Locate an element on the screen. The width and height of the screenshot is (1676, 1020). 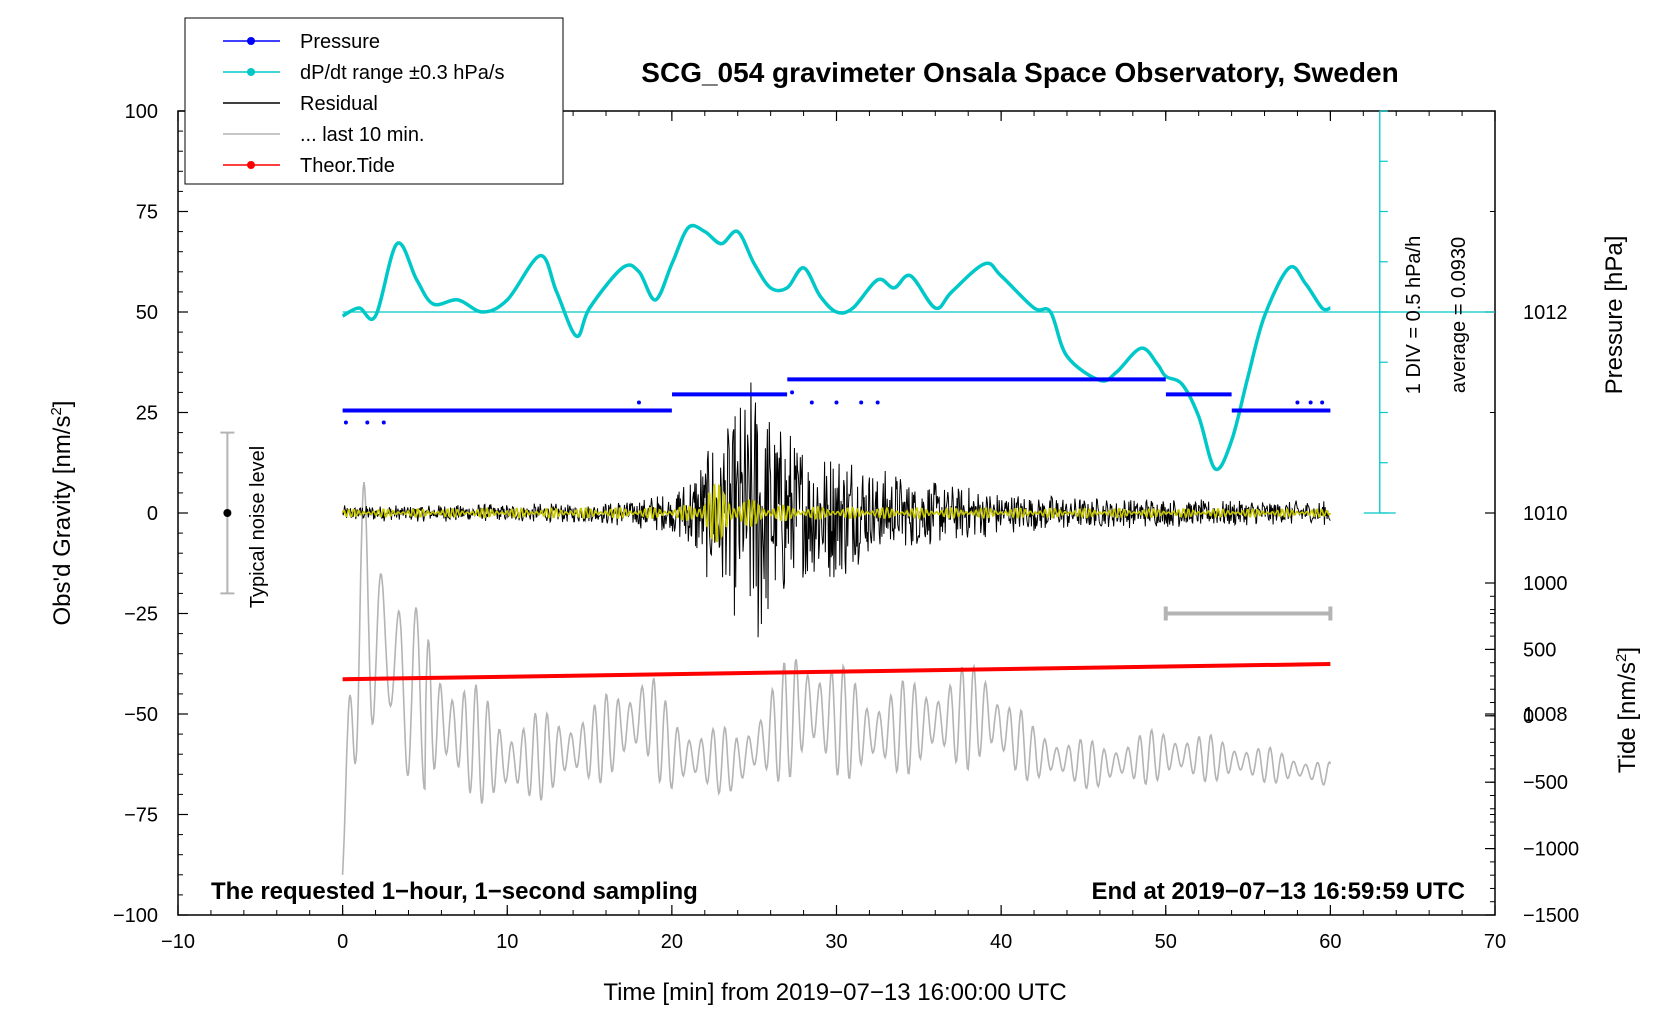
y-tick-label-gravity: 50 is located at coordinates (147, 313).